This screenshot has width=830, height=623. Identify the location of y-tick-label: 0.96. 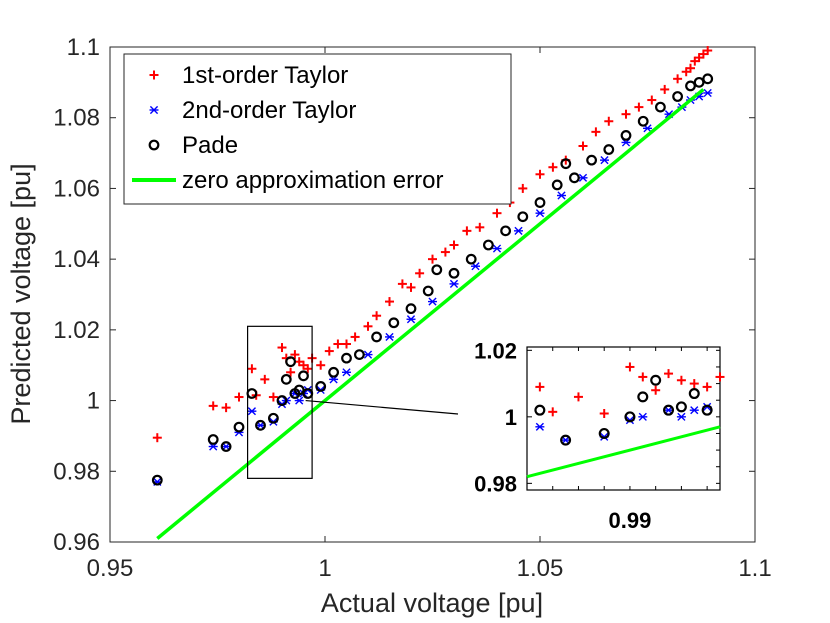
(76, 542).